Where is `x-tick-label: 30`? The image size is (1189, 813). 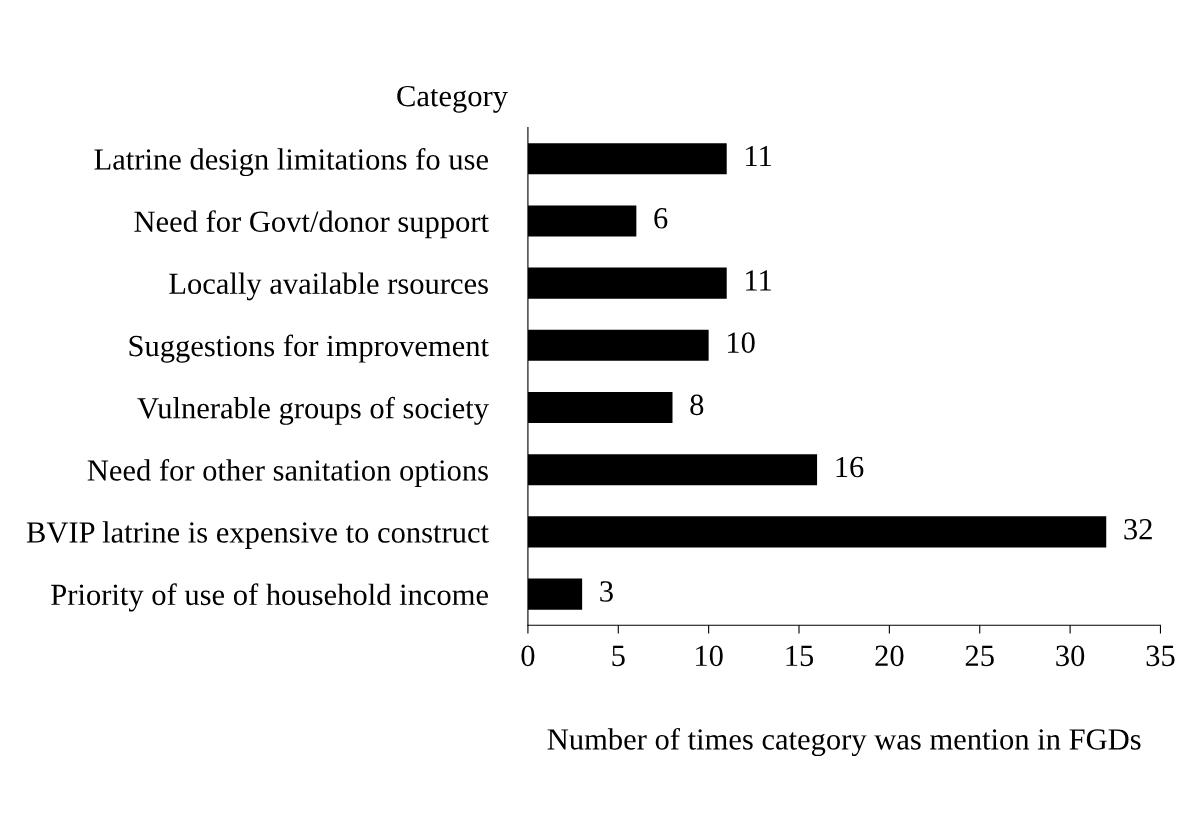
x-tick-label: 30 is located at coordinates (1070, 656).